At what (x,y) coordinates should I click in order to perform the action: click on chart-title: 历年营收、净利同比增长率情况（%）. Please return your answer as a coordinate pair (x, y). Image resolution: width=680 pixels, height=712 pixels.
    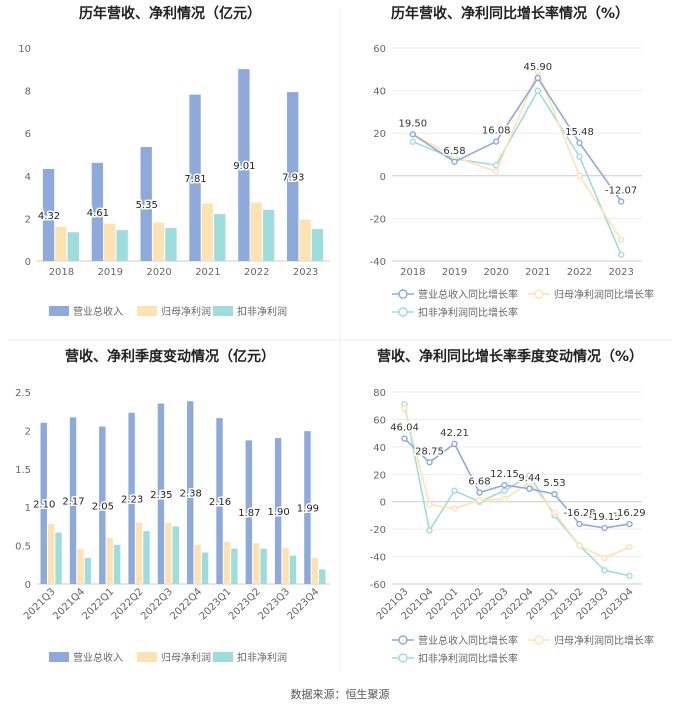
    Looking at the image, I should click on (510, 13).